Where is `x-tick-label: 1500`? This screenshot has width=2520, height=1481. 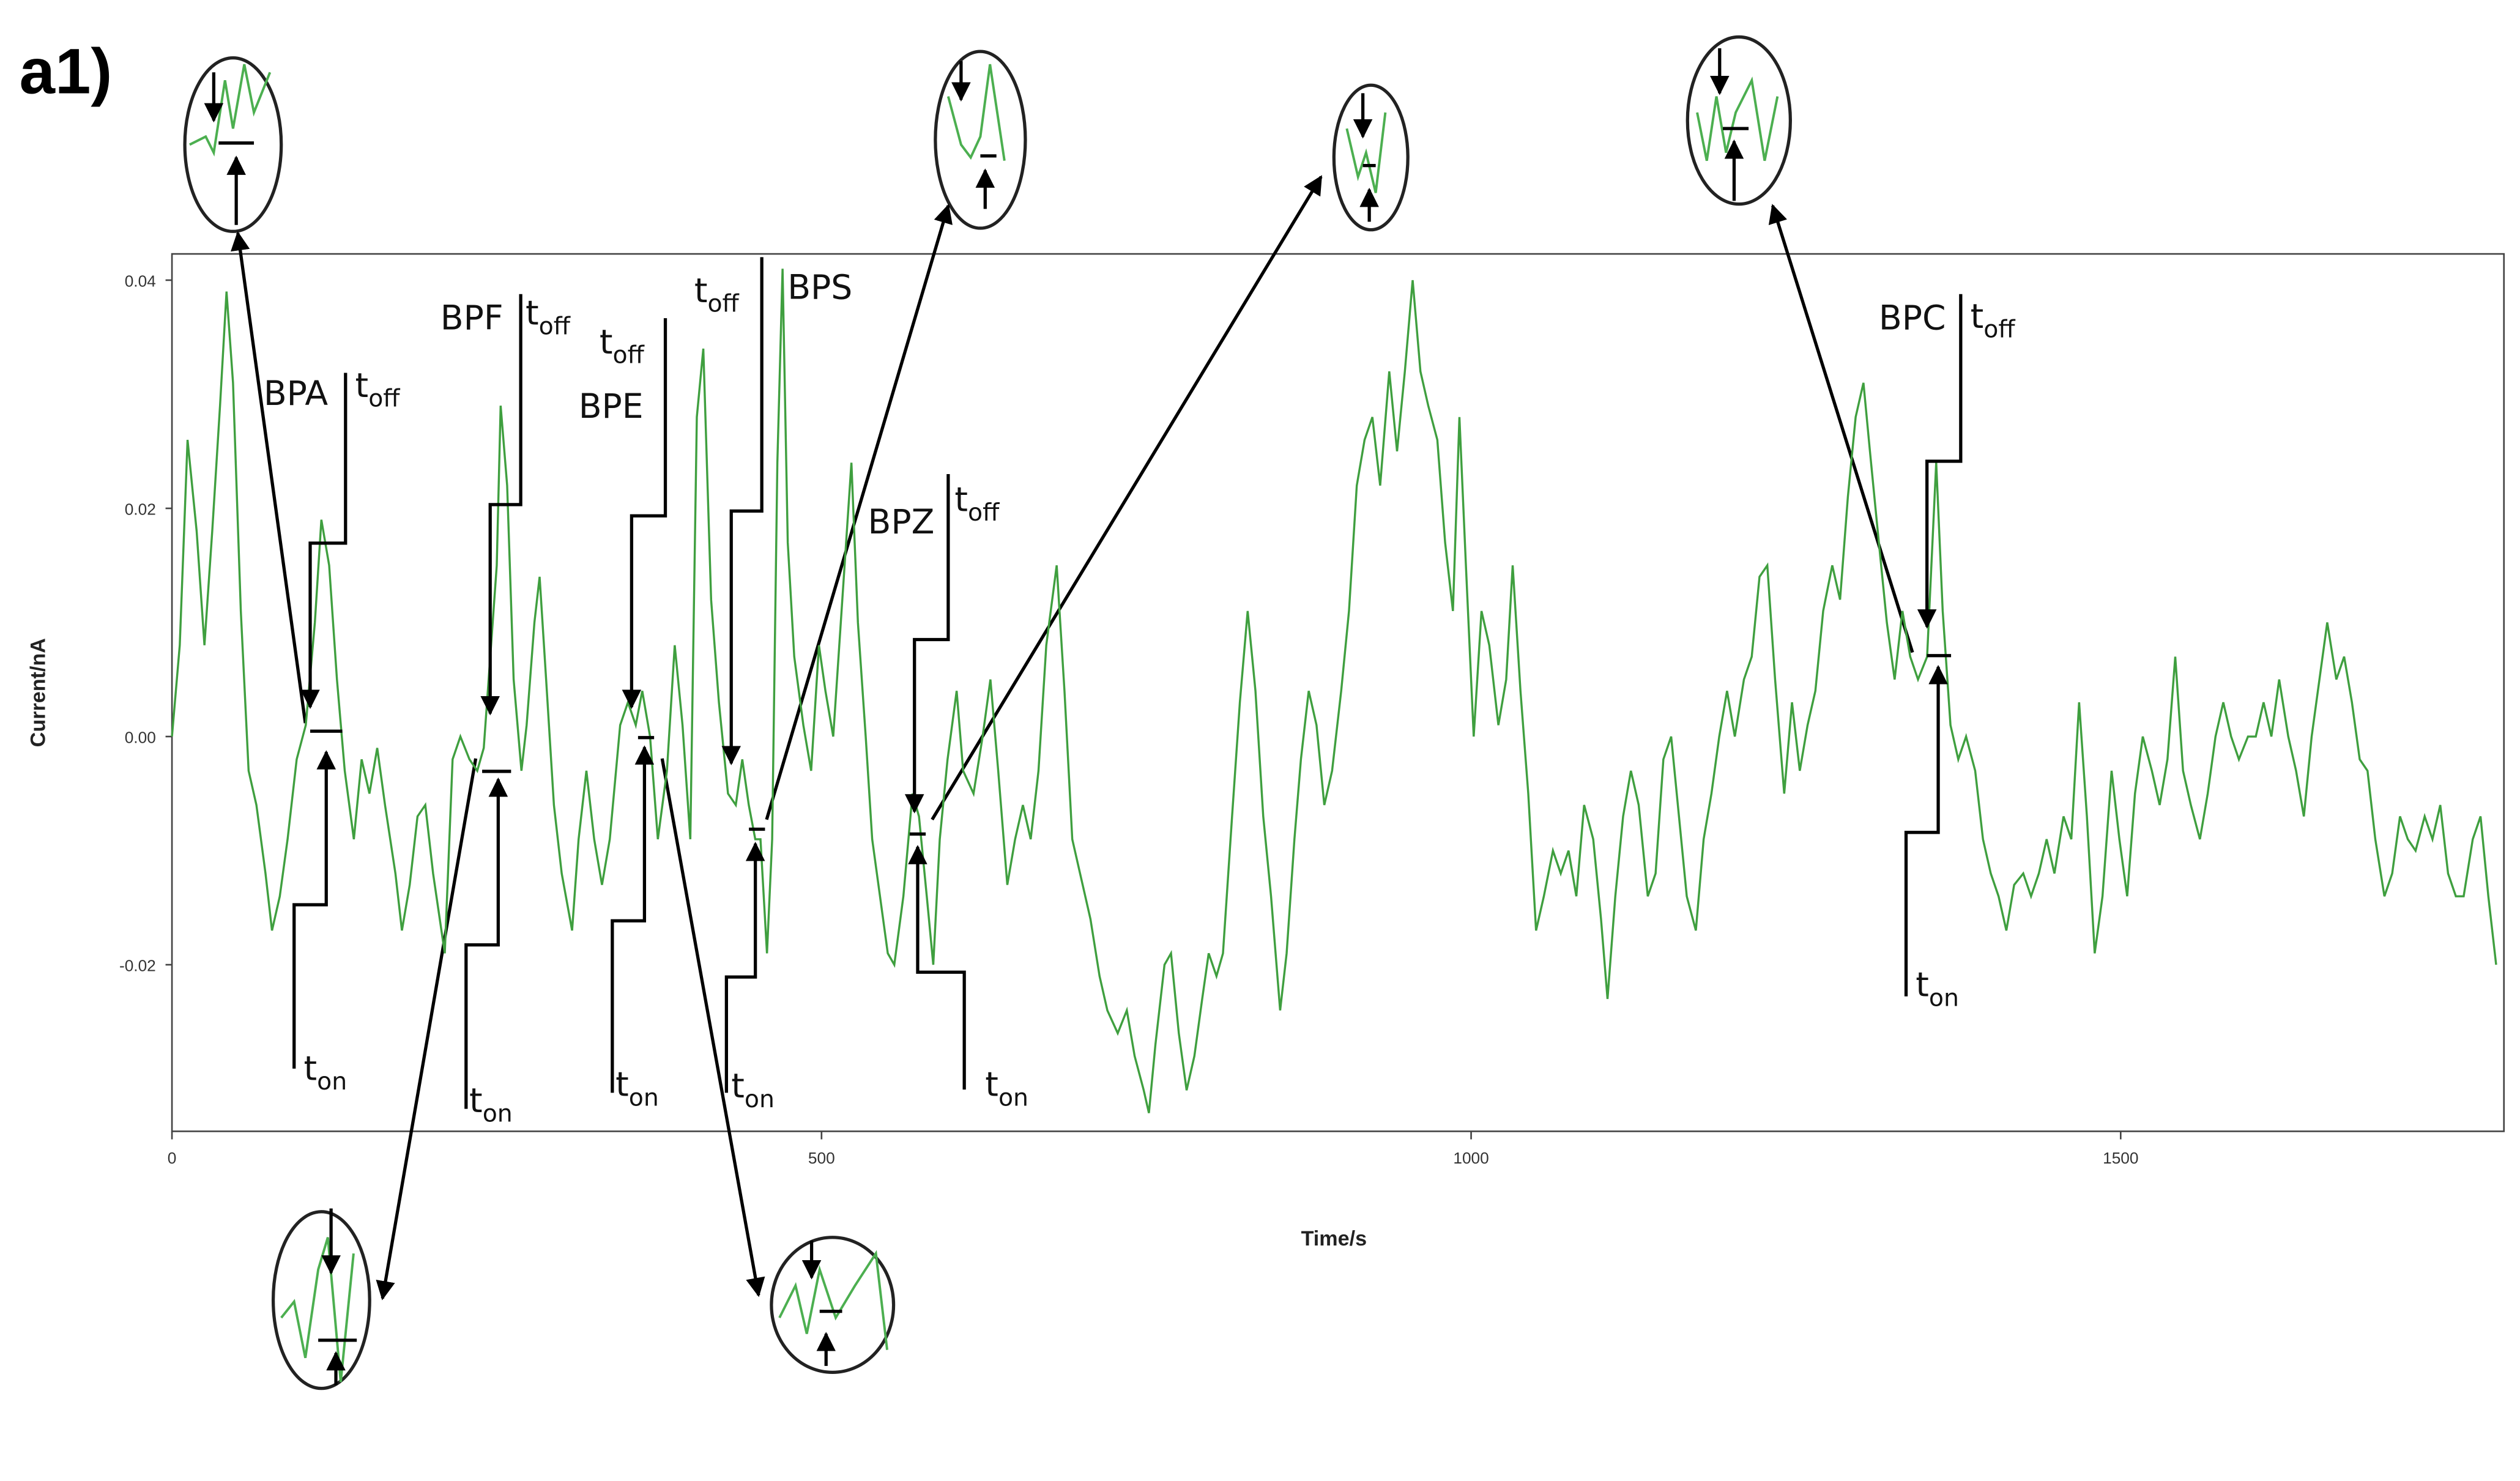 x-tick-label: 1500 is located at coordinates (2120, 1158).